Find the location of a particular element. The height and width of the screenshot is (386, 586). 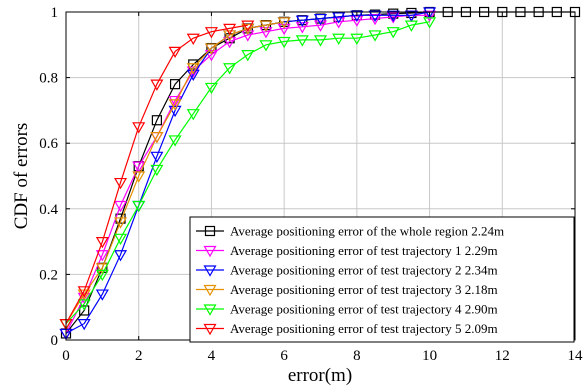

x-tick-label: 10 is located at coordinates (429, 356).